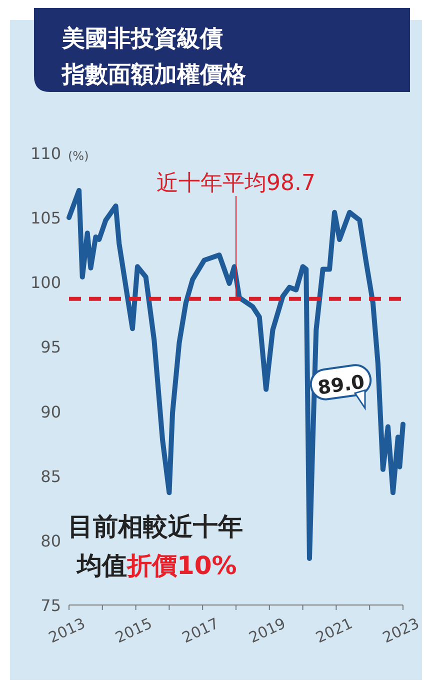 The height and width of the screenshot is (683, 430). What do you see at coordinates (236, 183) in the screenshot?
I see `ref-line-label: 近十年平均98.7` at bounding box center [236, 183].